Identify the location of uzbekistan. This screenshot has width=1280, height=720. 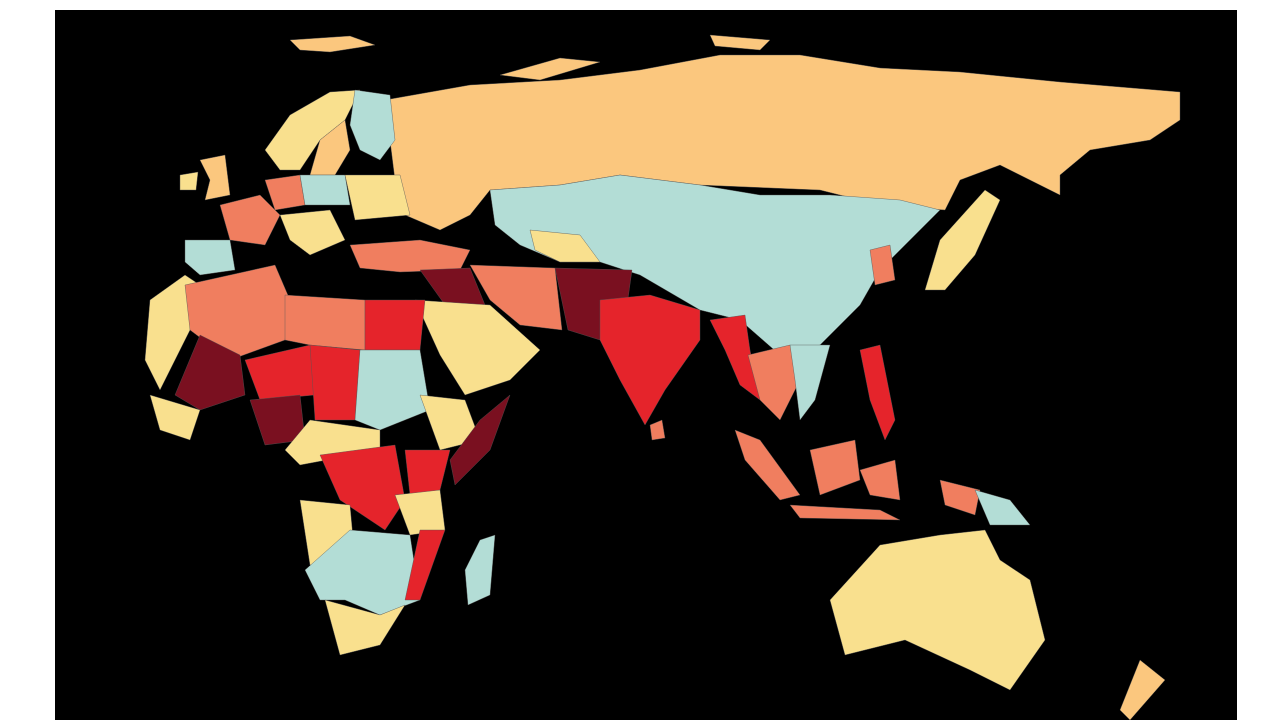
(565, 246).